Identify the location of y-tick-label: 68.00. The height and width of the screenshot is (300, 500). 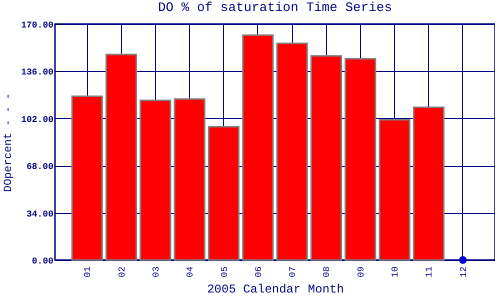
(40, 167).